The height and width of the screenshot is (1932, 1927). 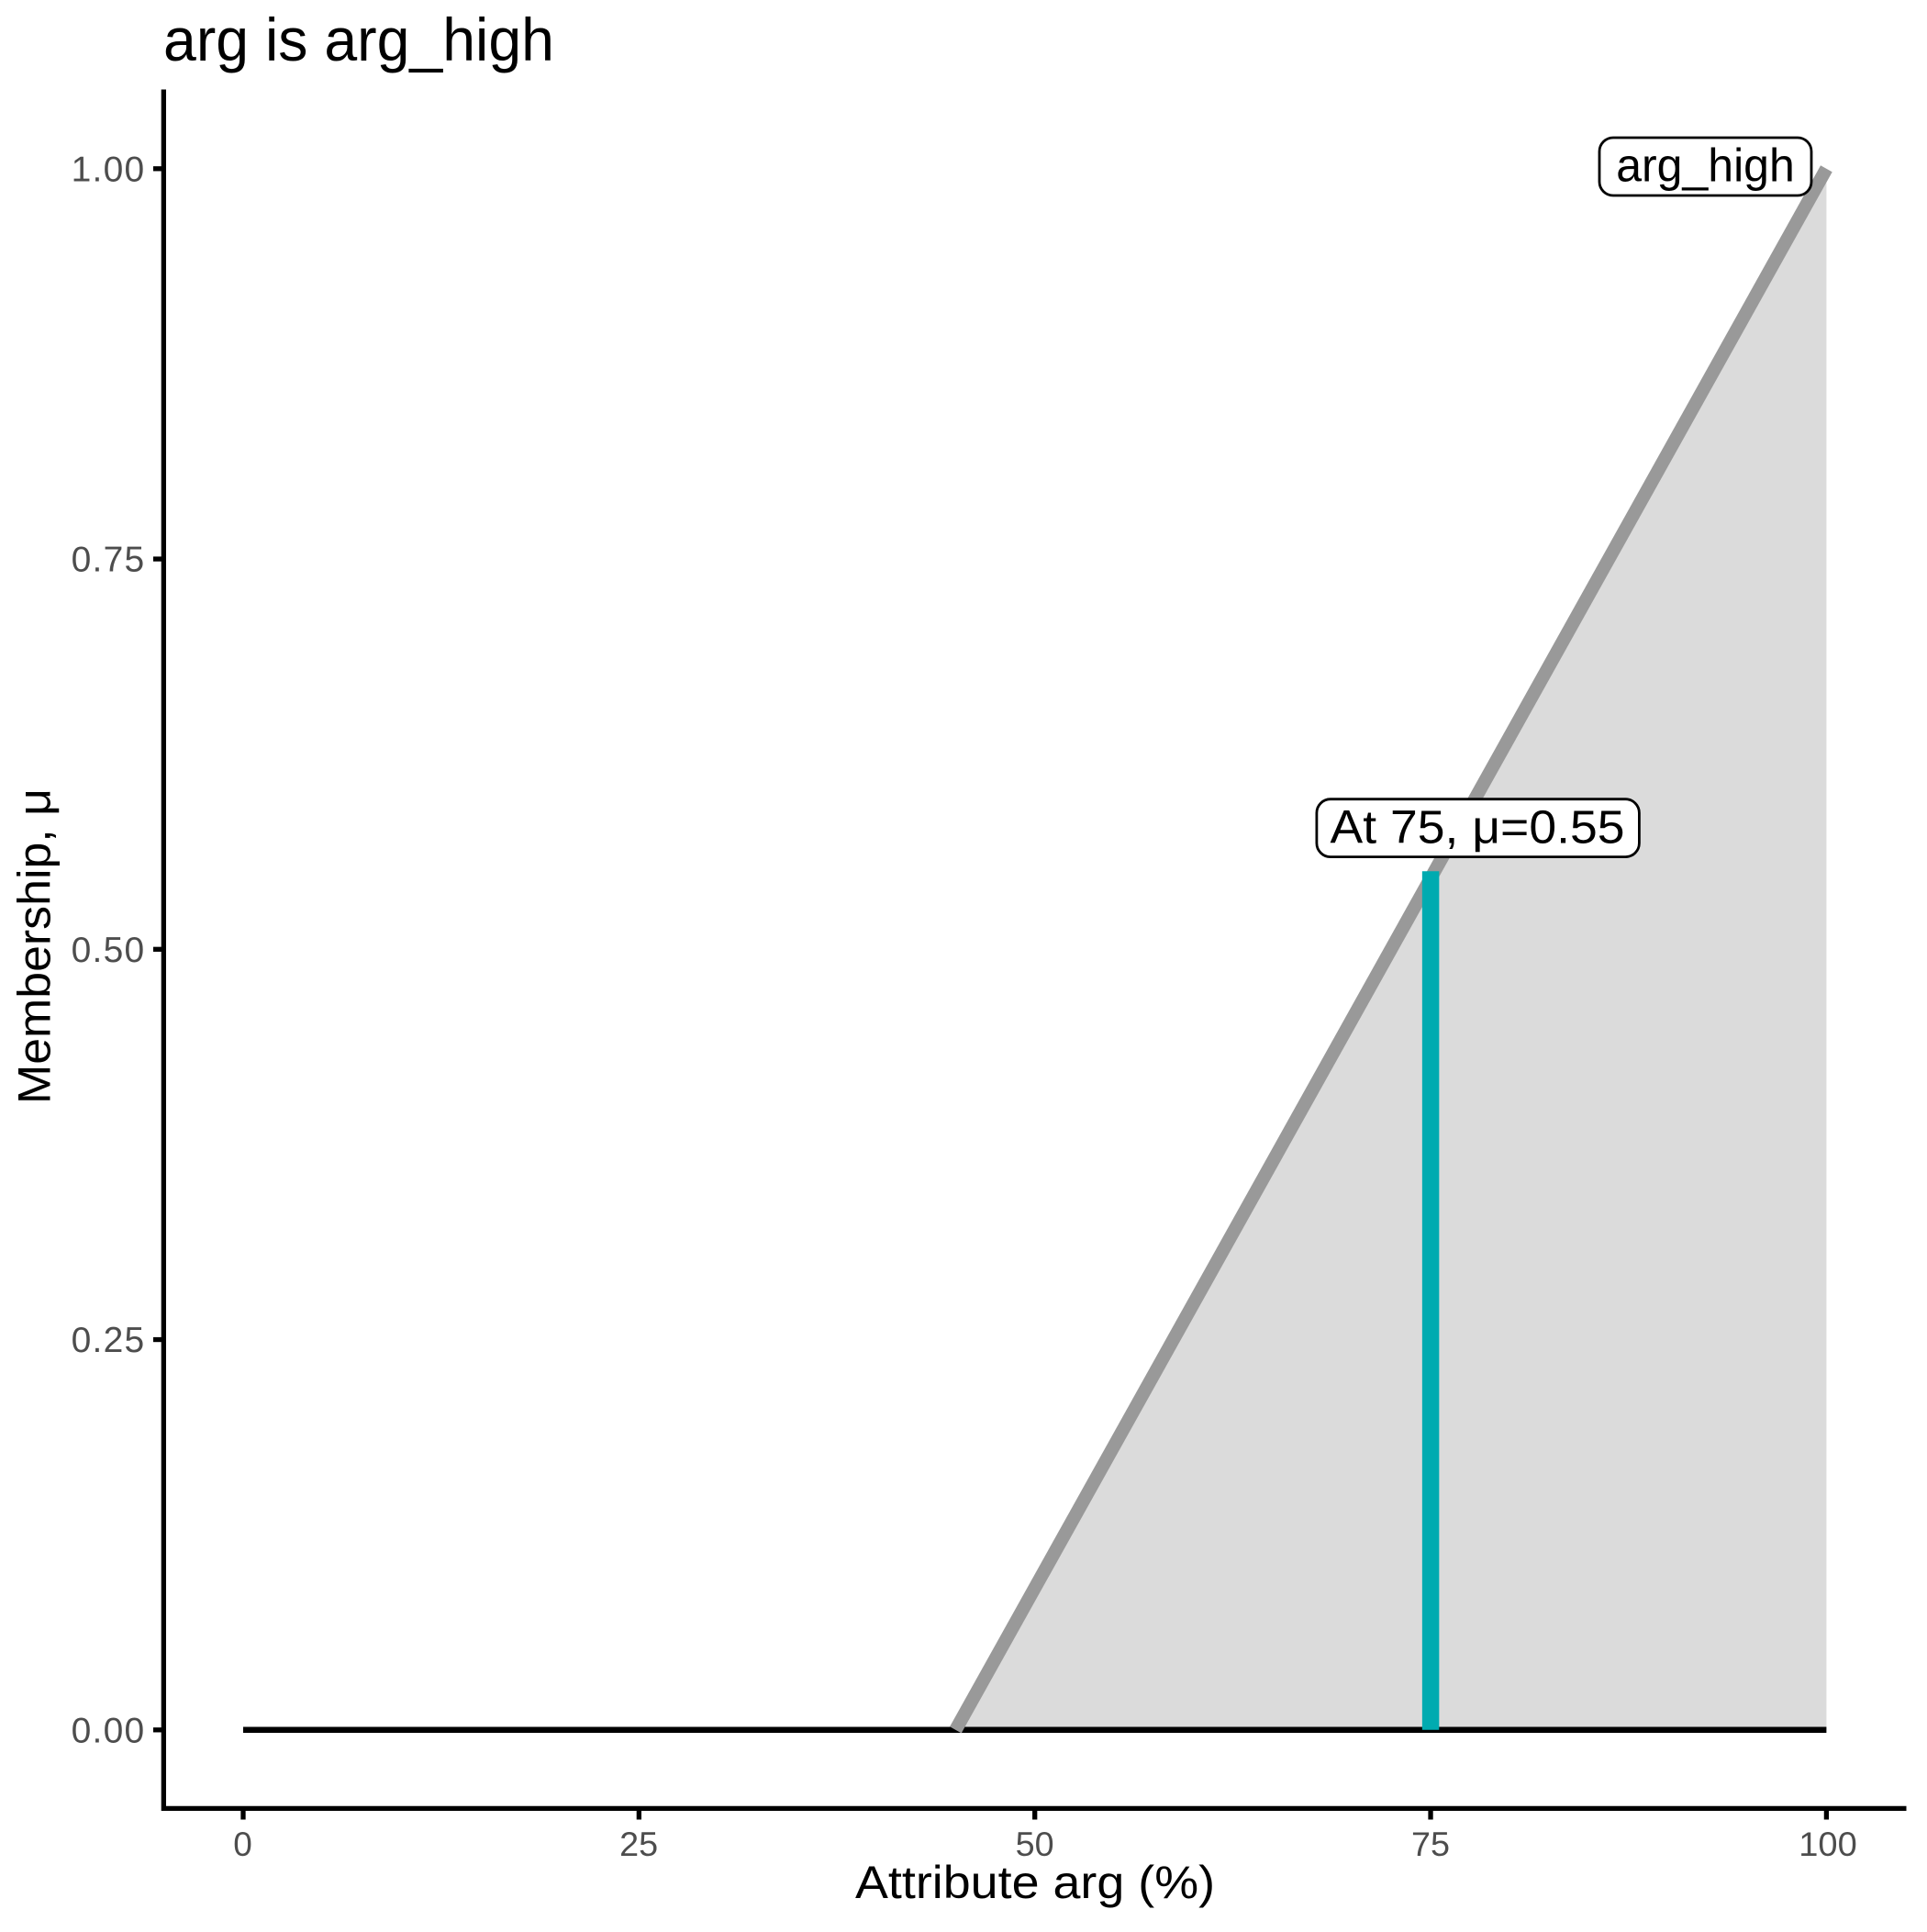 What do you see at coordinates (358, 39) in the screenshot?
I see `svg-text: arg is arg_high` at bounding box center [358, 39].